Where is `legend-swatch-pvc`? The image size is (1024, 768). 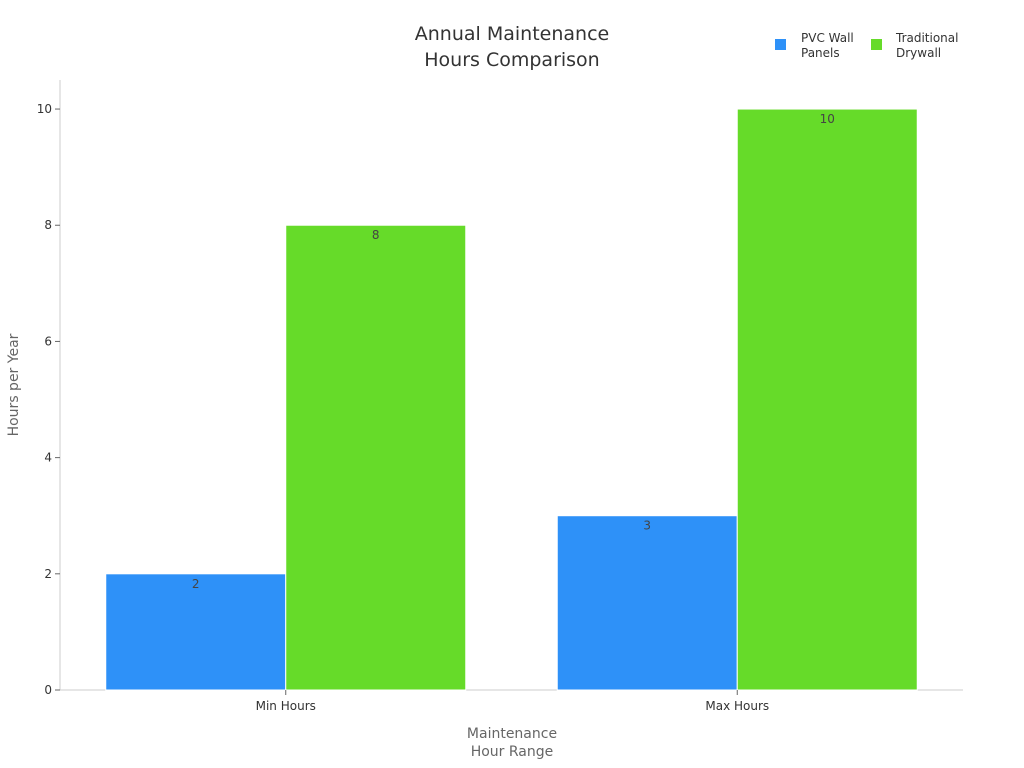 legend-swatch-pvc is located at coordinates (780, 44).